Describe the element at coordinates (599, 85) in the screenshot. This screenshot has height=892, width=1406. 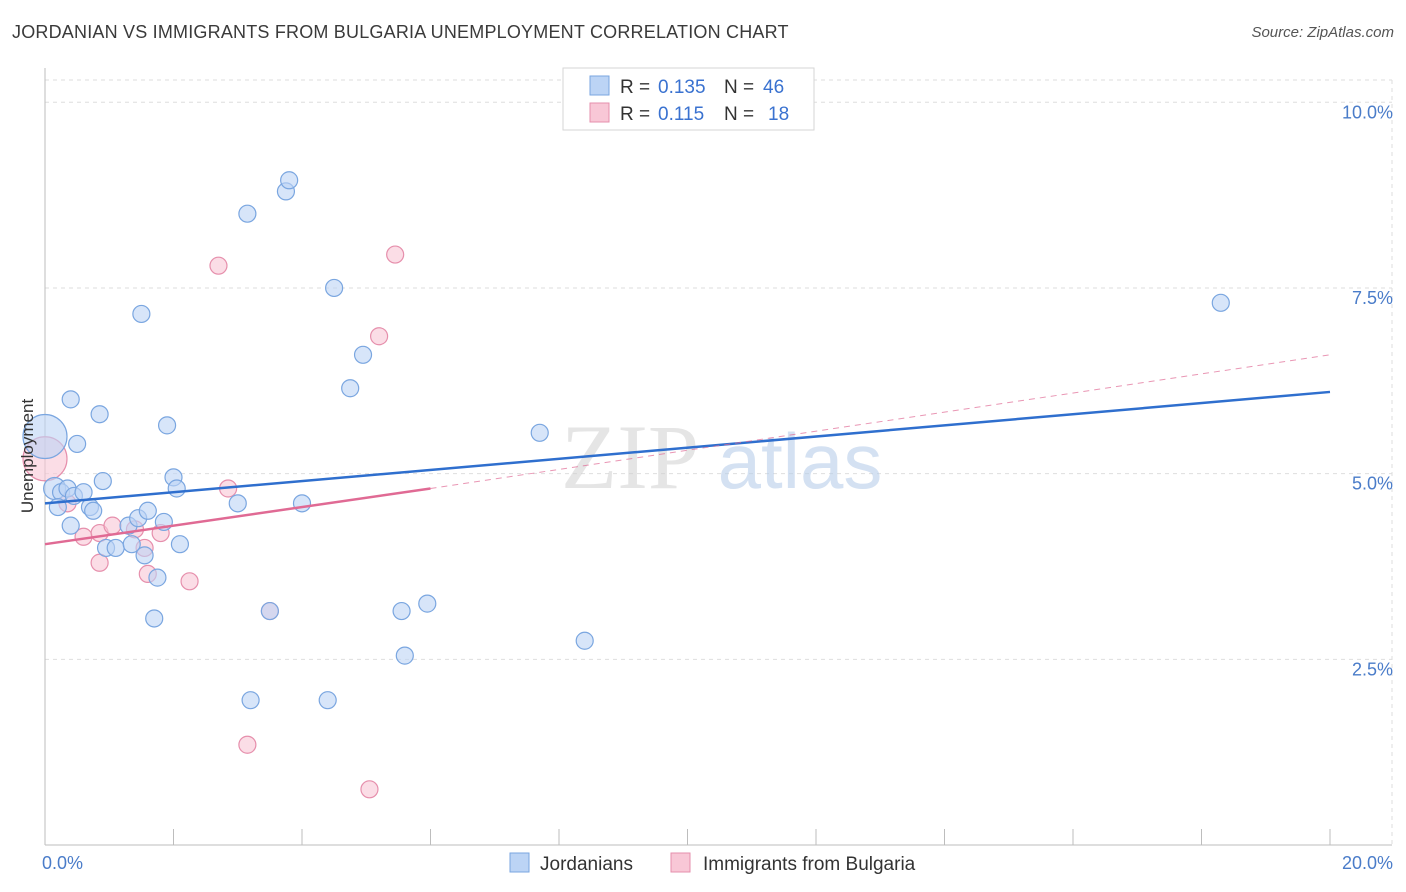
I see `legend-swatch-jordanians` at that location.